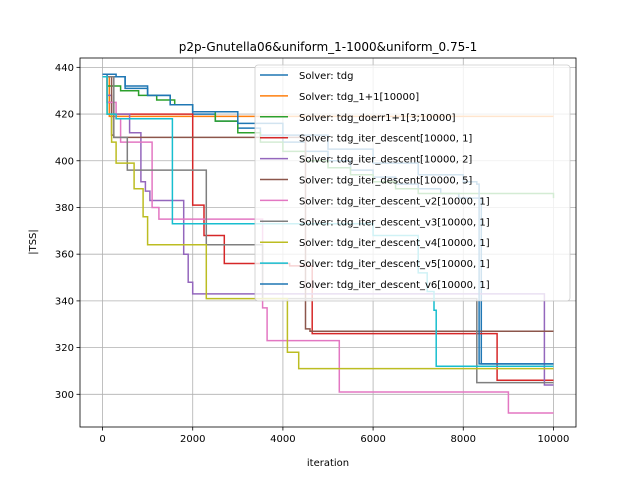 The width and height of the screenshot is (640, 480). I want to click on legend-entry-label: Solver: tdg_iter_descent_v3[10000, 1], so click(394, 222).